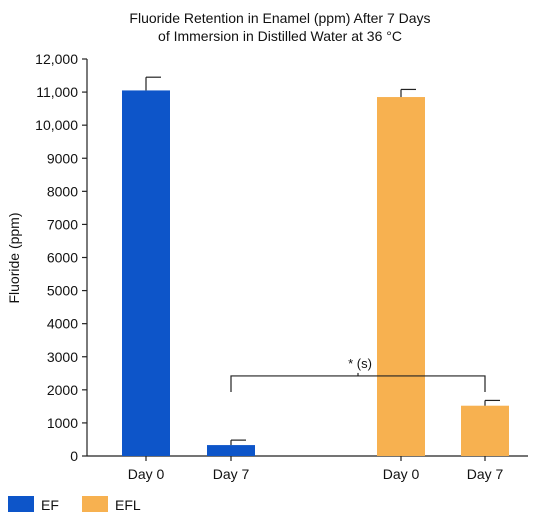  Describe the element at coordinates (21, 504) in the screenshot. I see `legend-swatch-ef` at that location.